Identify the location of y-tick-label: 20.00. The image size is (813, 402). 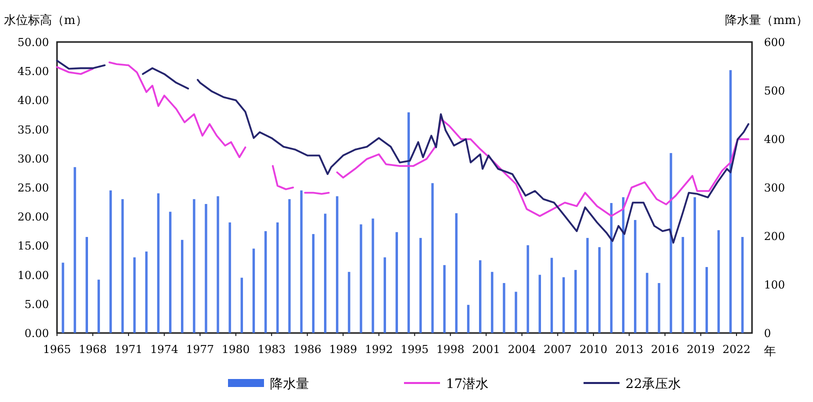
(33, 217).